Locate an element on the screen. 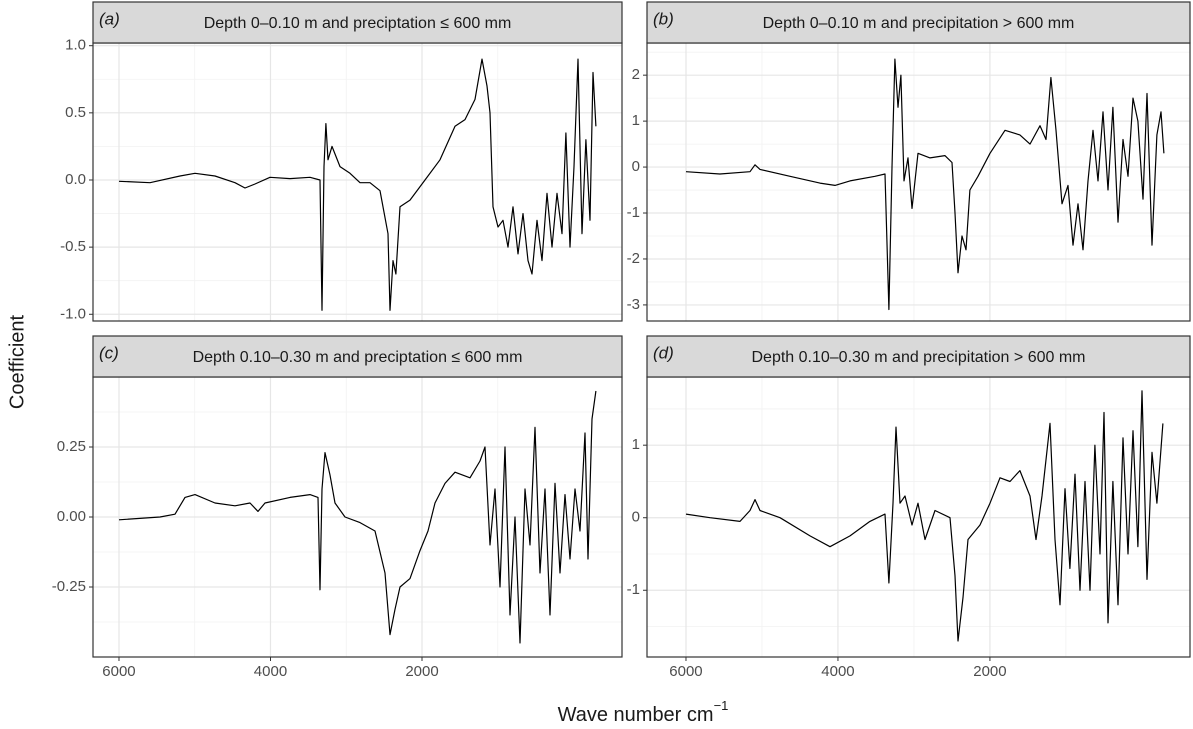 The width and height of the screenshot is (1193, 729). strip-title: Depth 0–0.10 m and preciptation ≤ 600 mm is located at coordinates (358, 23).